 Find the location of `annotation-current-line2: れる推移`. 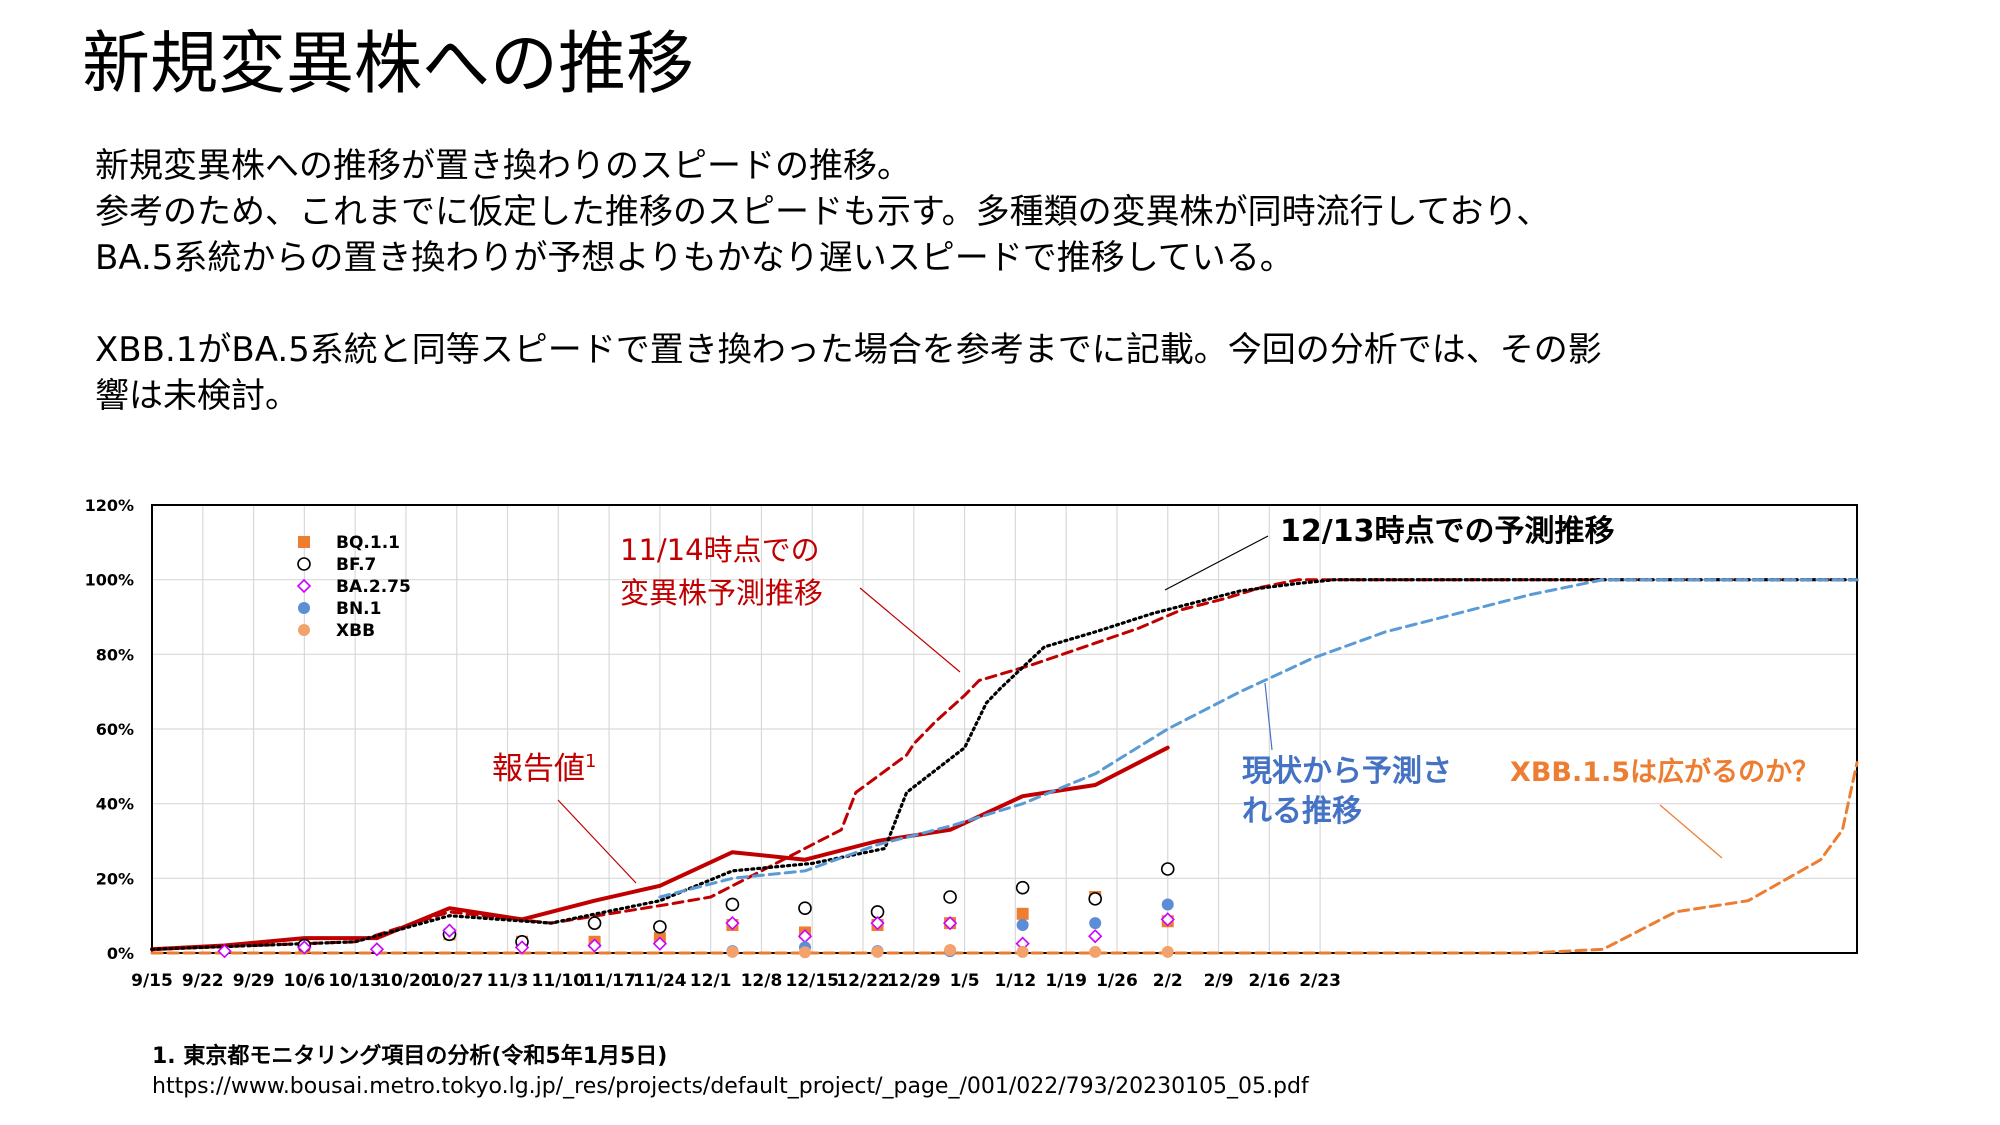

annotation-current-line2: れる推移 is located at coordinates (1302, 811).